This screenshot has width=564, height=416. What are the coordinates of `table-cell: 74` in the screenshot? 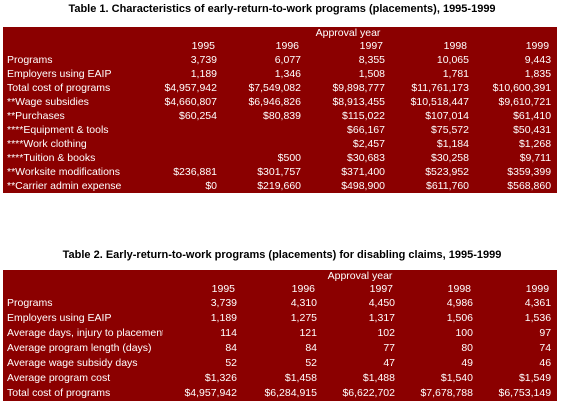 It's located at (545, 348).